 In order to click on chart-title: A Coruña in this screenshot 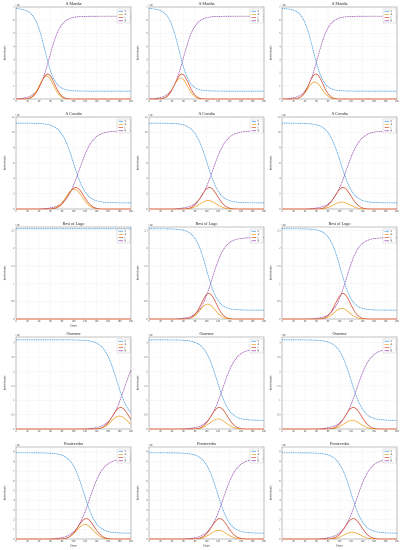, I will do `click(339, 113)`.